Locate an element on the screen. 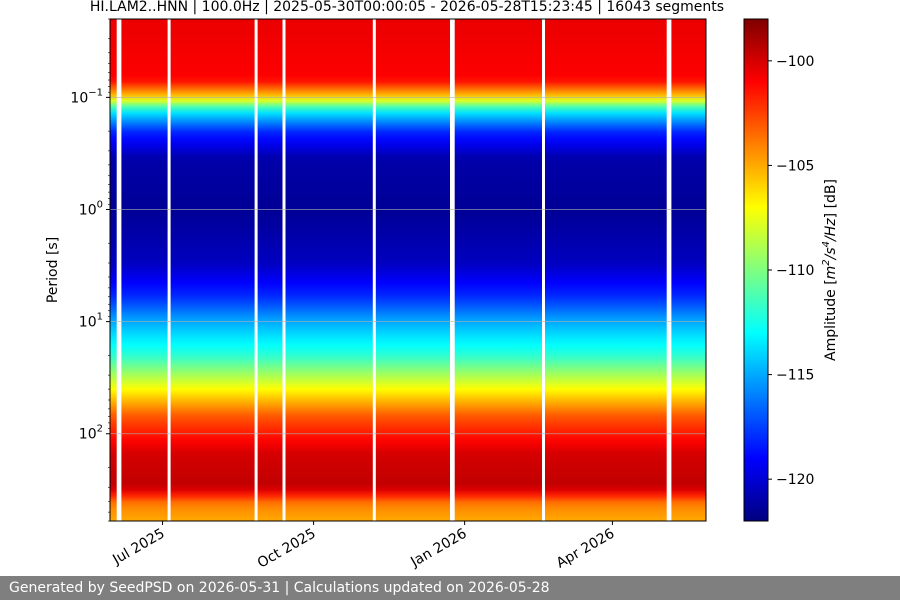 This screenshot has width=900, height=600. x-axis: Jul 2025 Oct 2025 Jan 2026 Apr 2026 is located at coordinates (363, 546).